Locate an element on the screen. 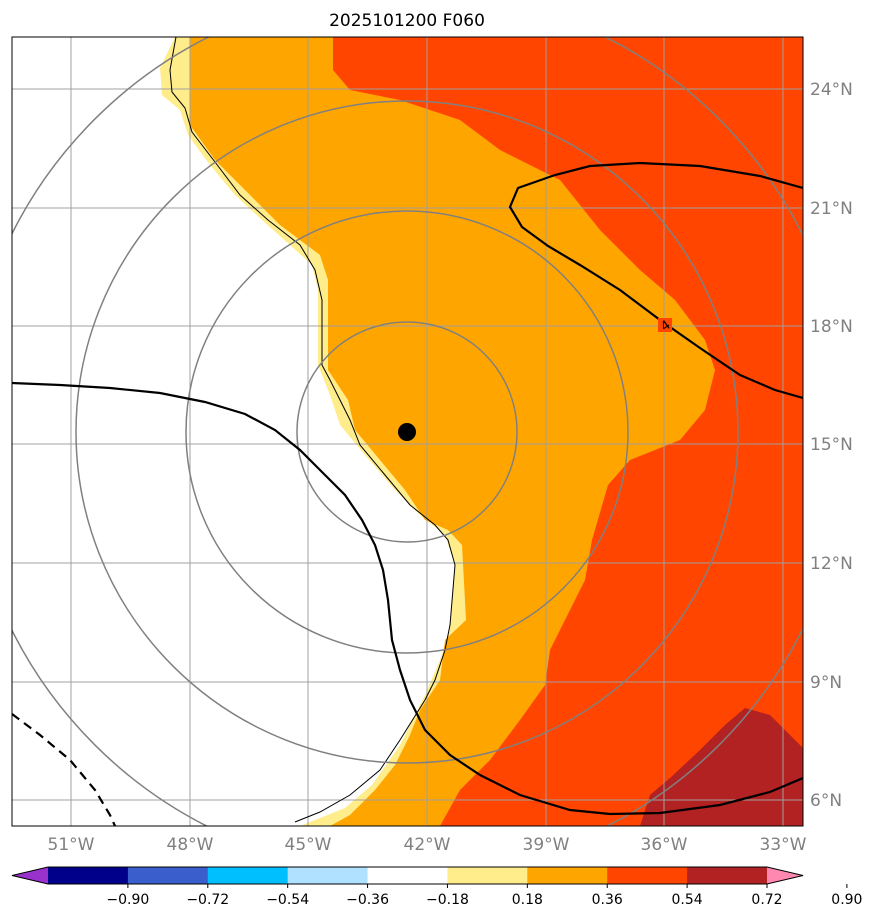 The image size is (873, 924). fill-band-dark-red is located at coordinates (721, 767).